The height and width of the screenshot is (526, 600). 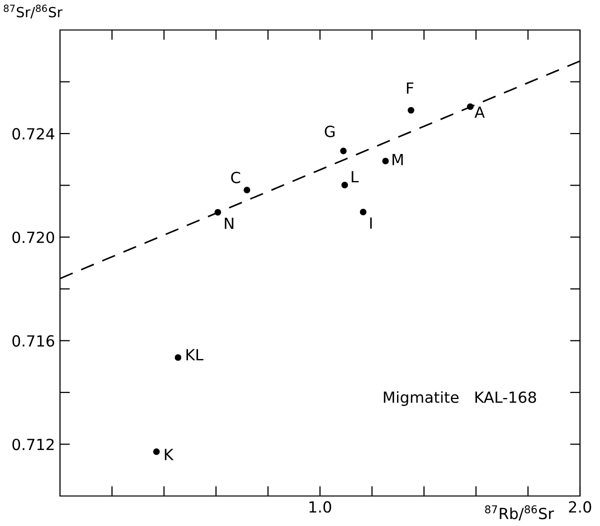 I want to click on annotation: A, so click(x=479, y=112).